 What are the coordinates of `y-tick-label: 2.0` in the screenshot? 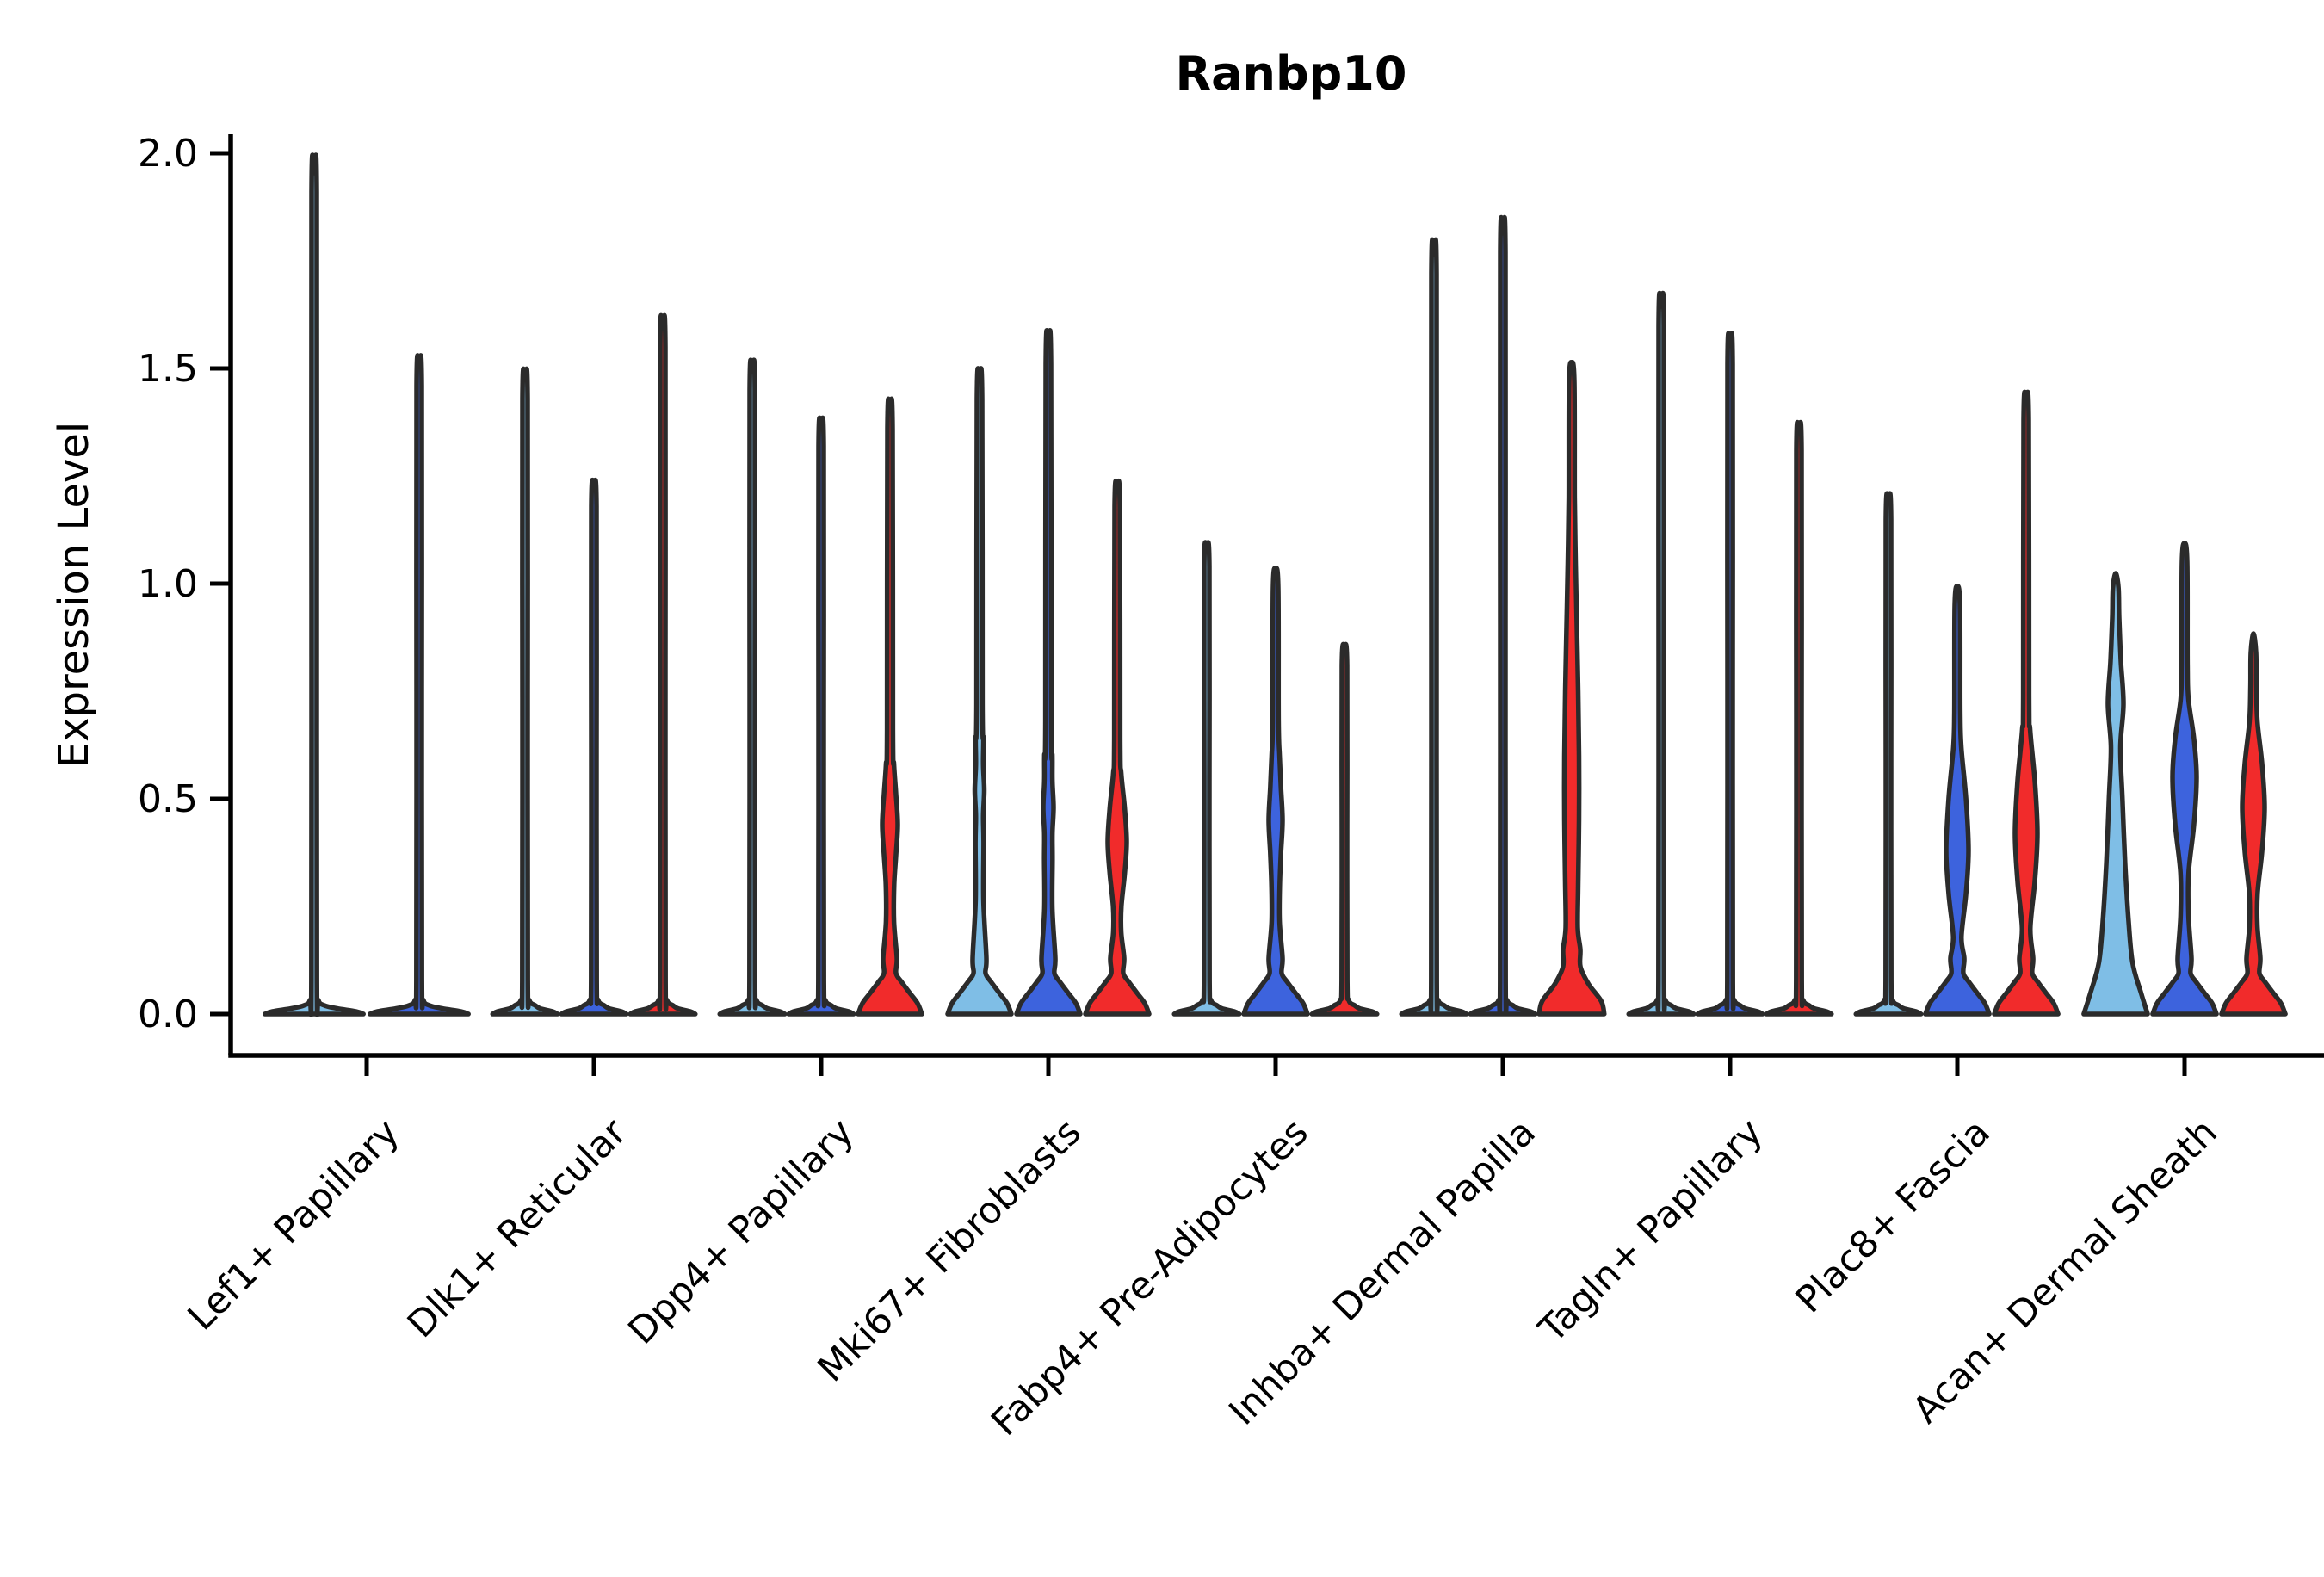 It's located at (168, 154).